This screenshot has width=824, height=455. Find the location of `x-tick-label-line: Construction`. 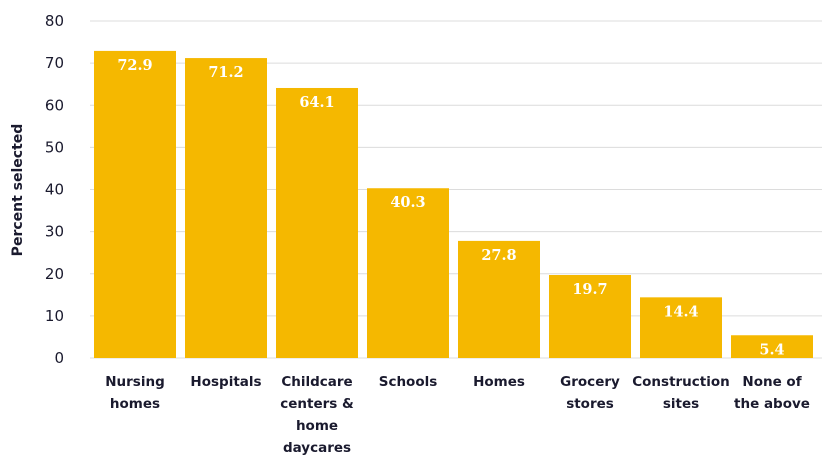

x-tick-label-line: Construction is located at coordinates (681, 382).